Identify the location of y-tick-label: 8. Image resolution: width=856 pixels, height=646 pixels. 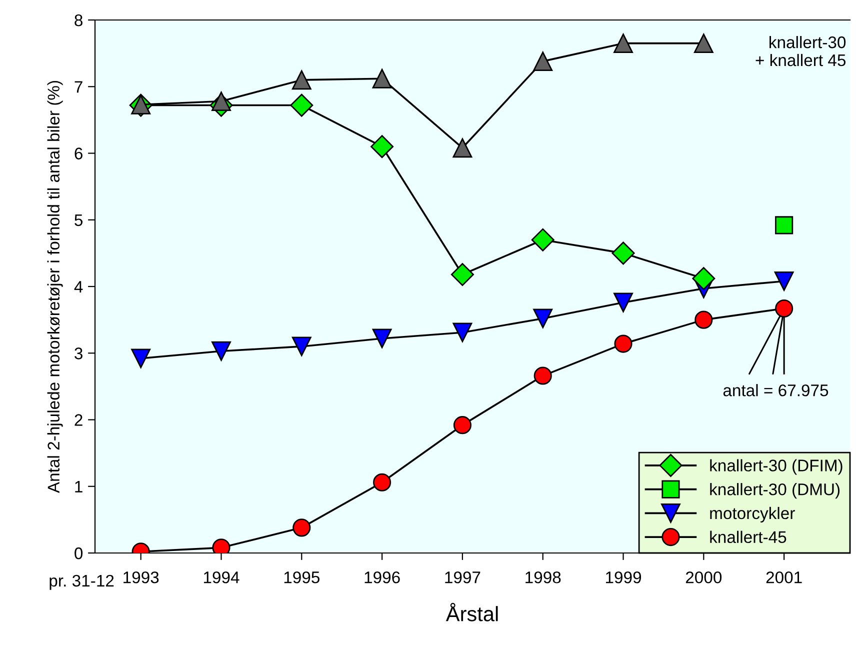
(78, 20).